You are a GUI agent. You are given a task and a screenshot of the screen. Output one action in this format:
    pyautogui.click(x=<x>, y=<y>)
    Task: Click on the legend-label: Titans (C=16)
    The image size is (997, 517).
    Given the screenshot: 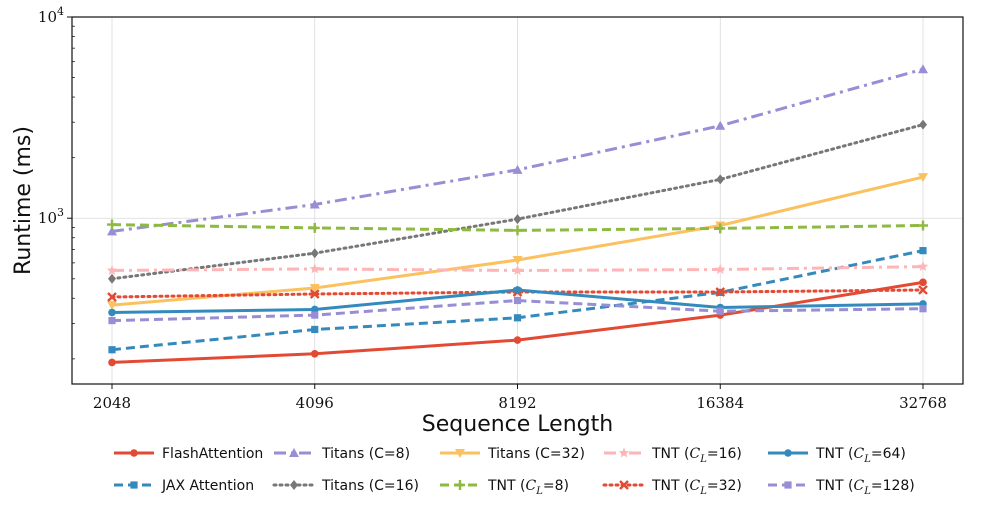 What is the action you would take?
    pyautogui.click(x=370, y=486)
    